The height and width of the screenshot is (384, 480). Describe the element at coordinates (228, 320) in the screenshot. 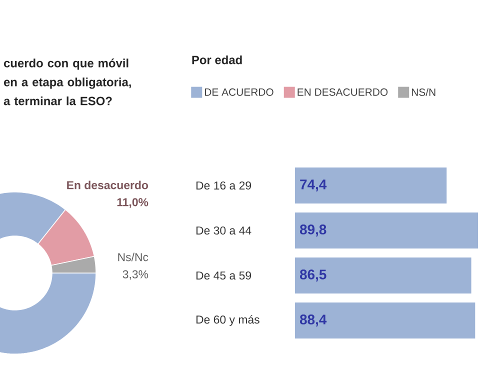

I see `y-tick-label: De 60 y más` at that location.